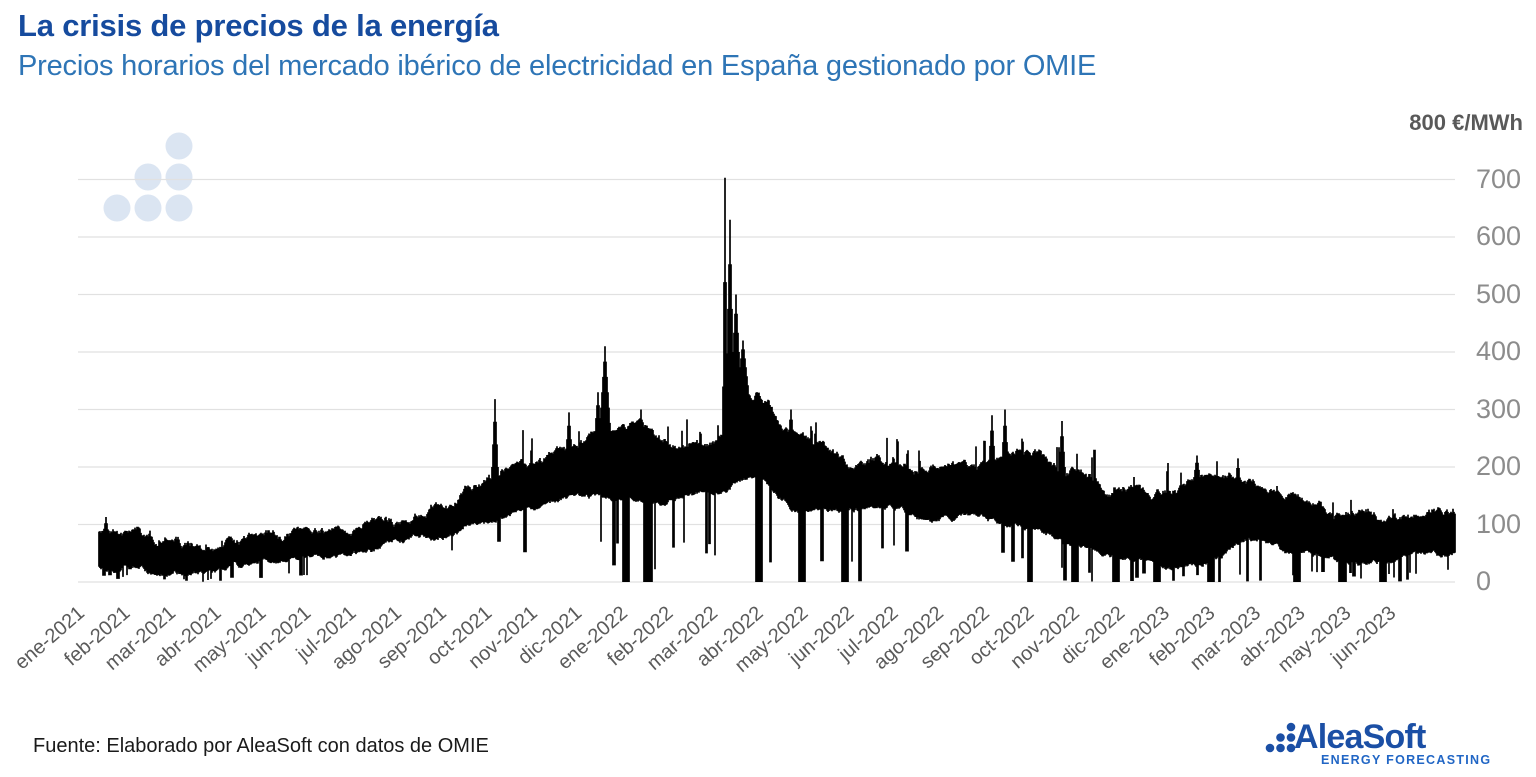  What do you see at coordinates (1499, 236) in the screenshot?
I see `y-tick-label: 600` at bounding box center [1499, 236].